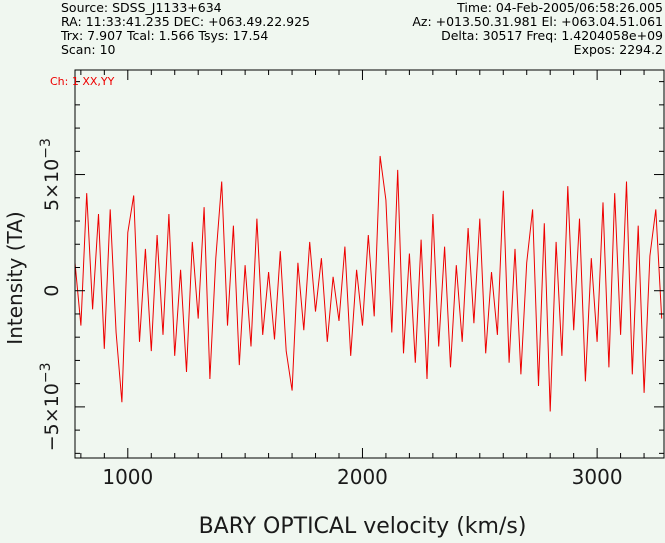 The width and height of the screenshot is (665, 543). I want to click on y-tick-label: −5×10−3, so click(50, 407).